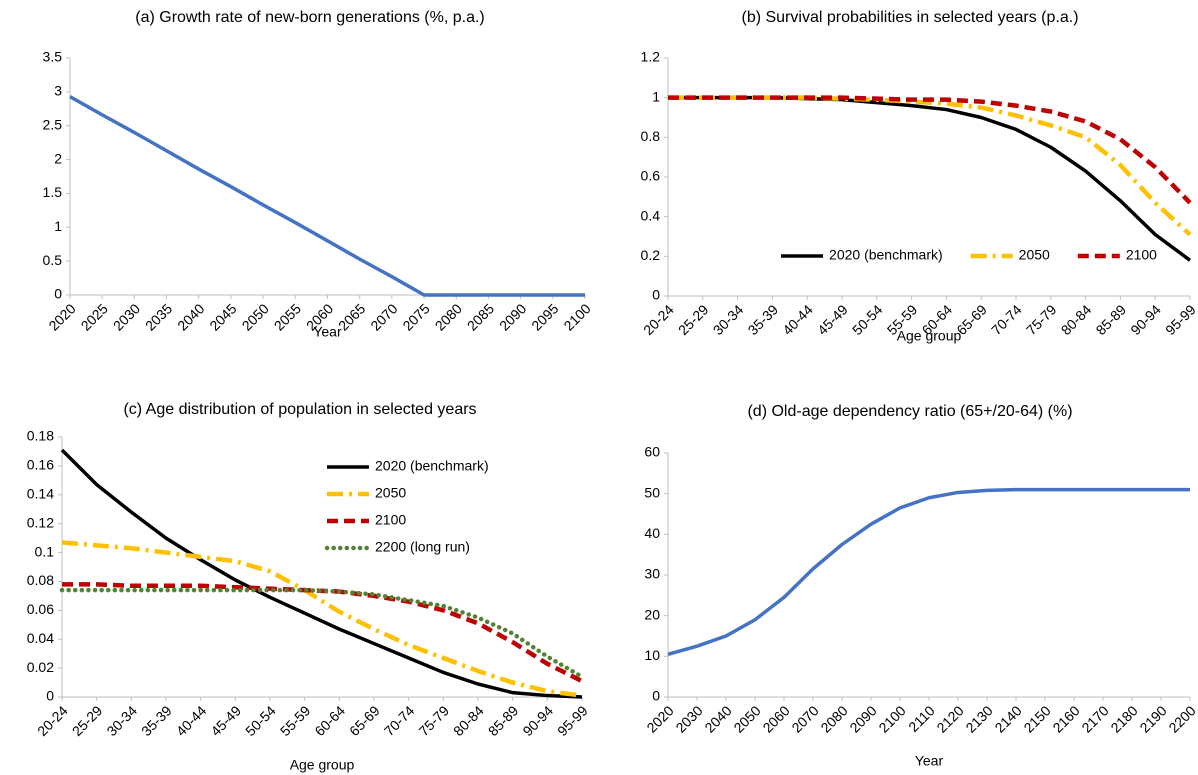 This screenshot has height=775, width=1198. Describe the element at coordinates (432, 466) in the screenshot. I see `legend-label: 2020 (benchmark)` at that location.